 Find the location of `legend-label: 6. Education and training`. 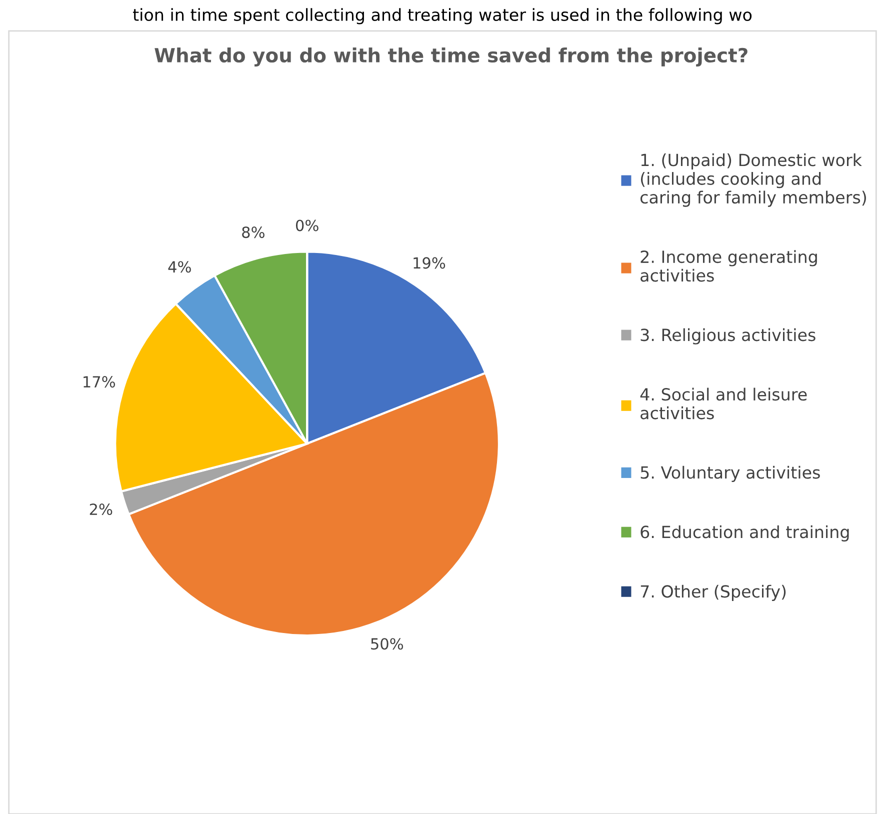

legend-label: 6. Education and training is located at coordinates (744, 533).